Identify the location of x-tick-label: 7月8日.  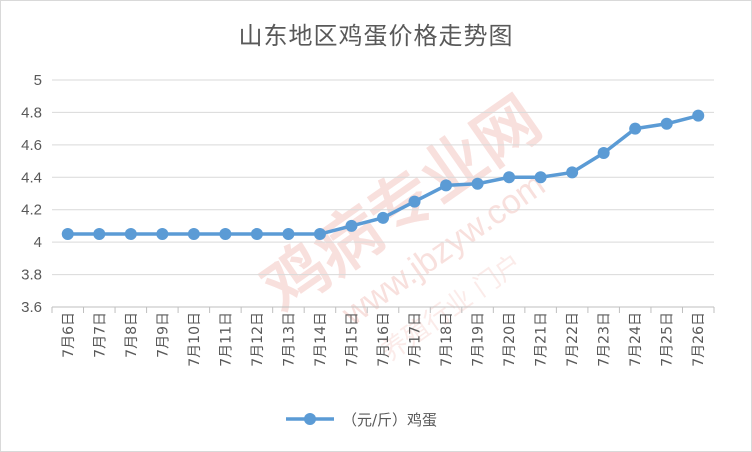
(132, 335).